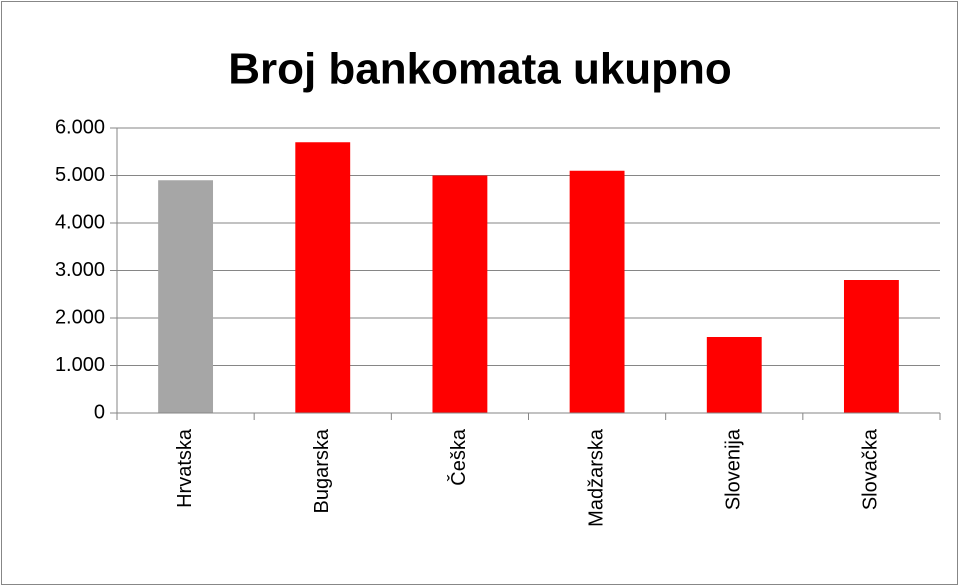 The height and width of the screenshot is (587, 960). Describe the element at coordinates (596, 477) in the screenshot. I see `x-tick-label: Madžarska` at that location.